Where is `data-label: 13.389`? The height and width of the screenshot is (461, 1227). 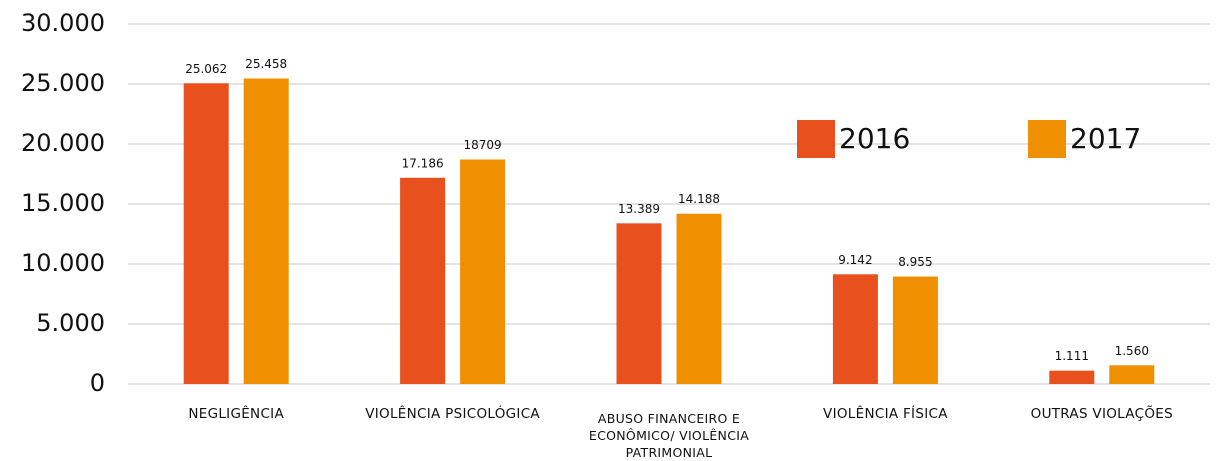 data-label: 13.389 is located at coordinates (639, 209).